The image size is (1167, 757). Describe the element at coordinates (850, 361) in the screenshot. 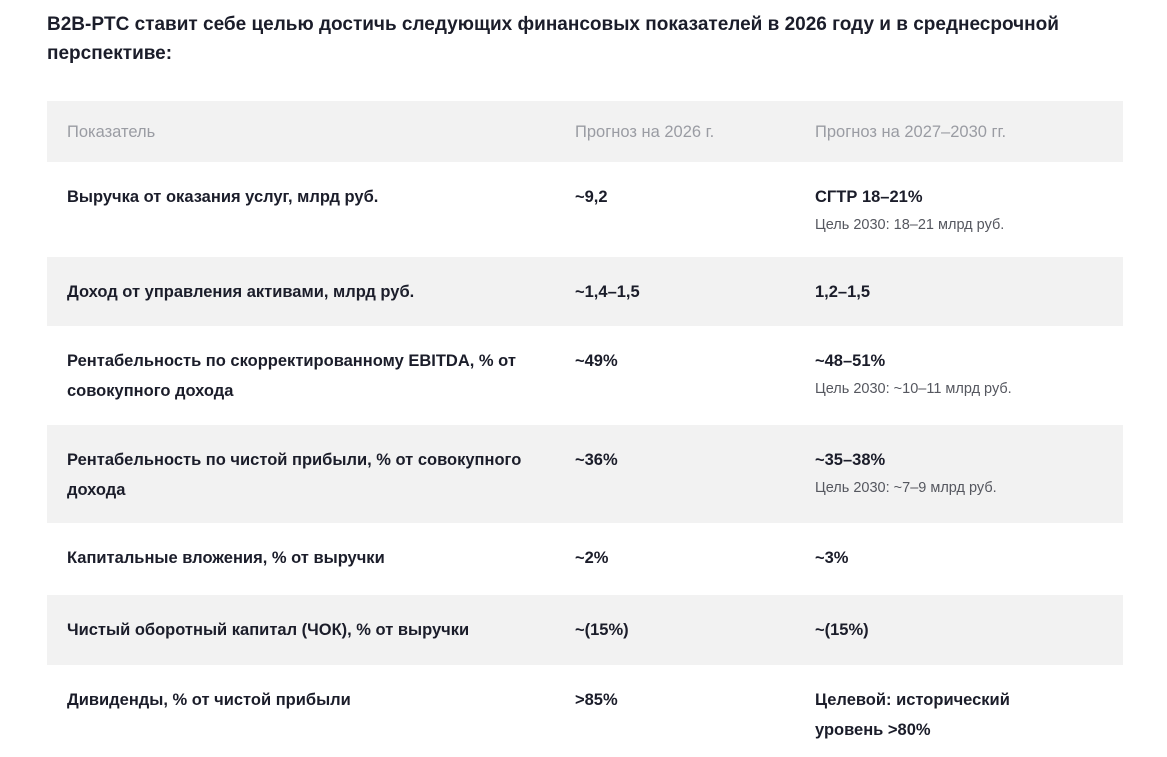

I see `forecast-2030-value: ~48–51%` at that location.